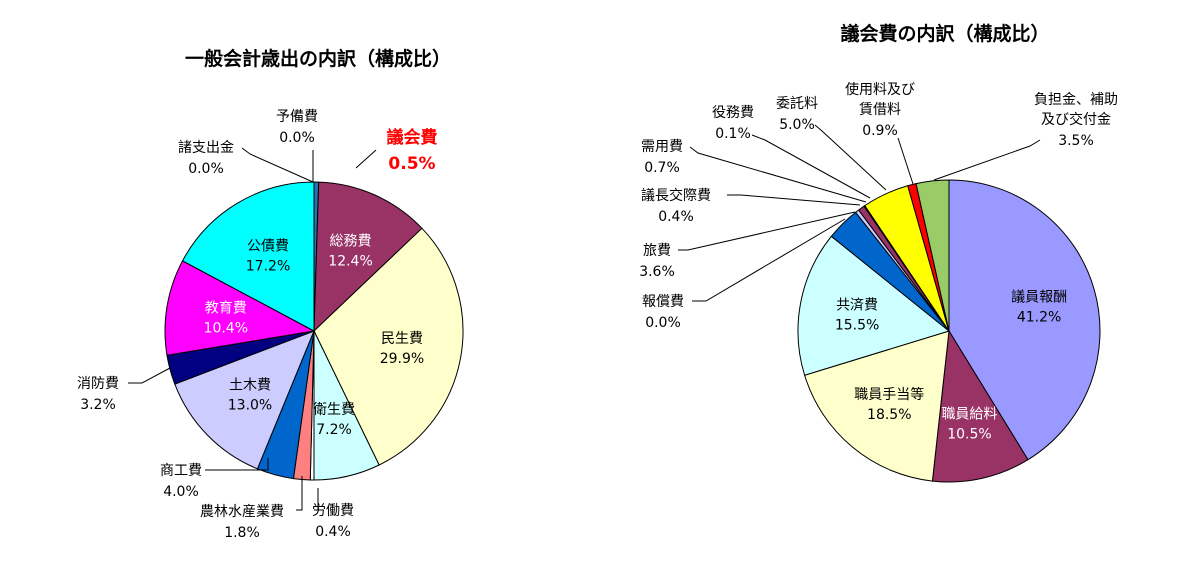  What do you see at coordinates (181, 492) in the screenshot?
I see `pie0-value-6: 4.0%` at bounding box center [181, 492].